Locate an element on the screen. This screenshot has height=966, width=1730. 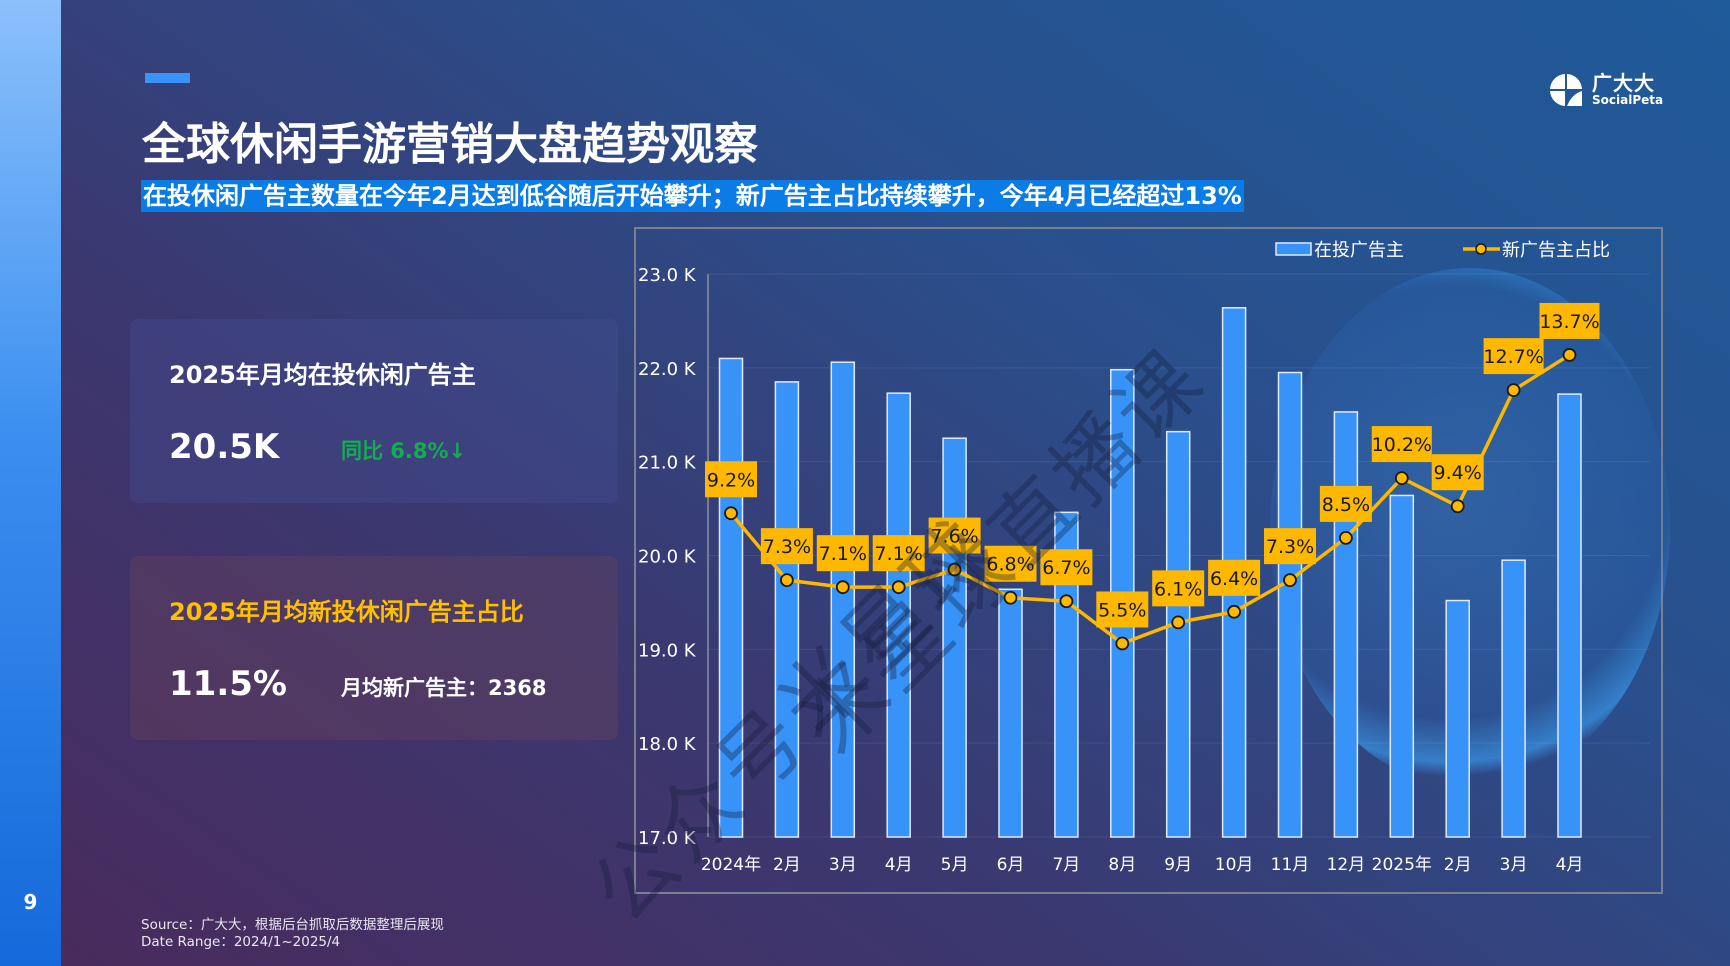
legend-marker-swatch is located at coordinates (1481, 249).